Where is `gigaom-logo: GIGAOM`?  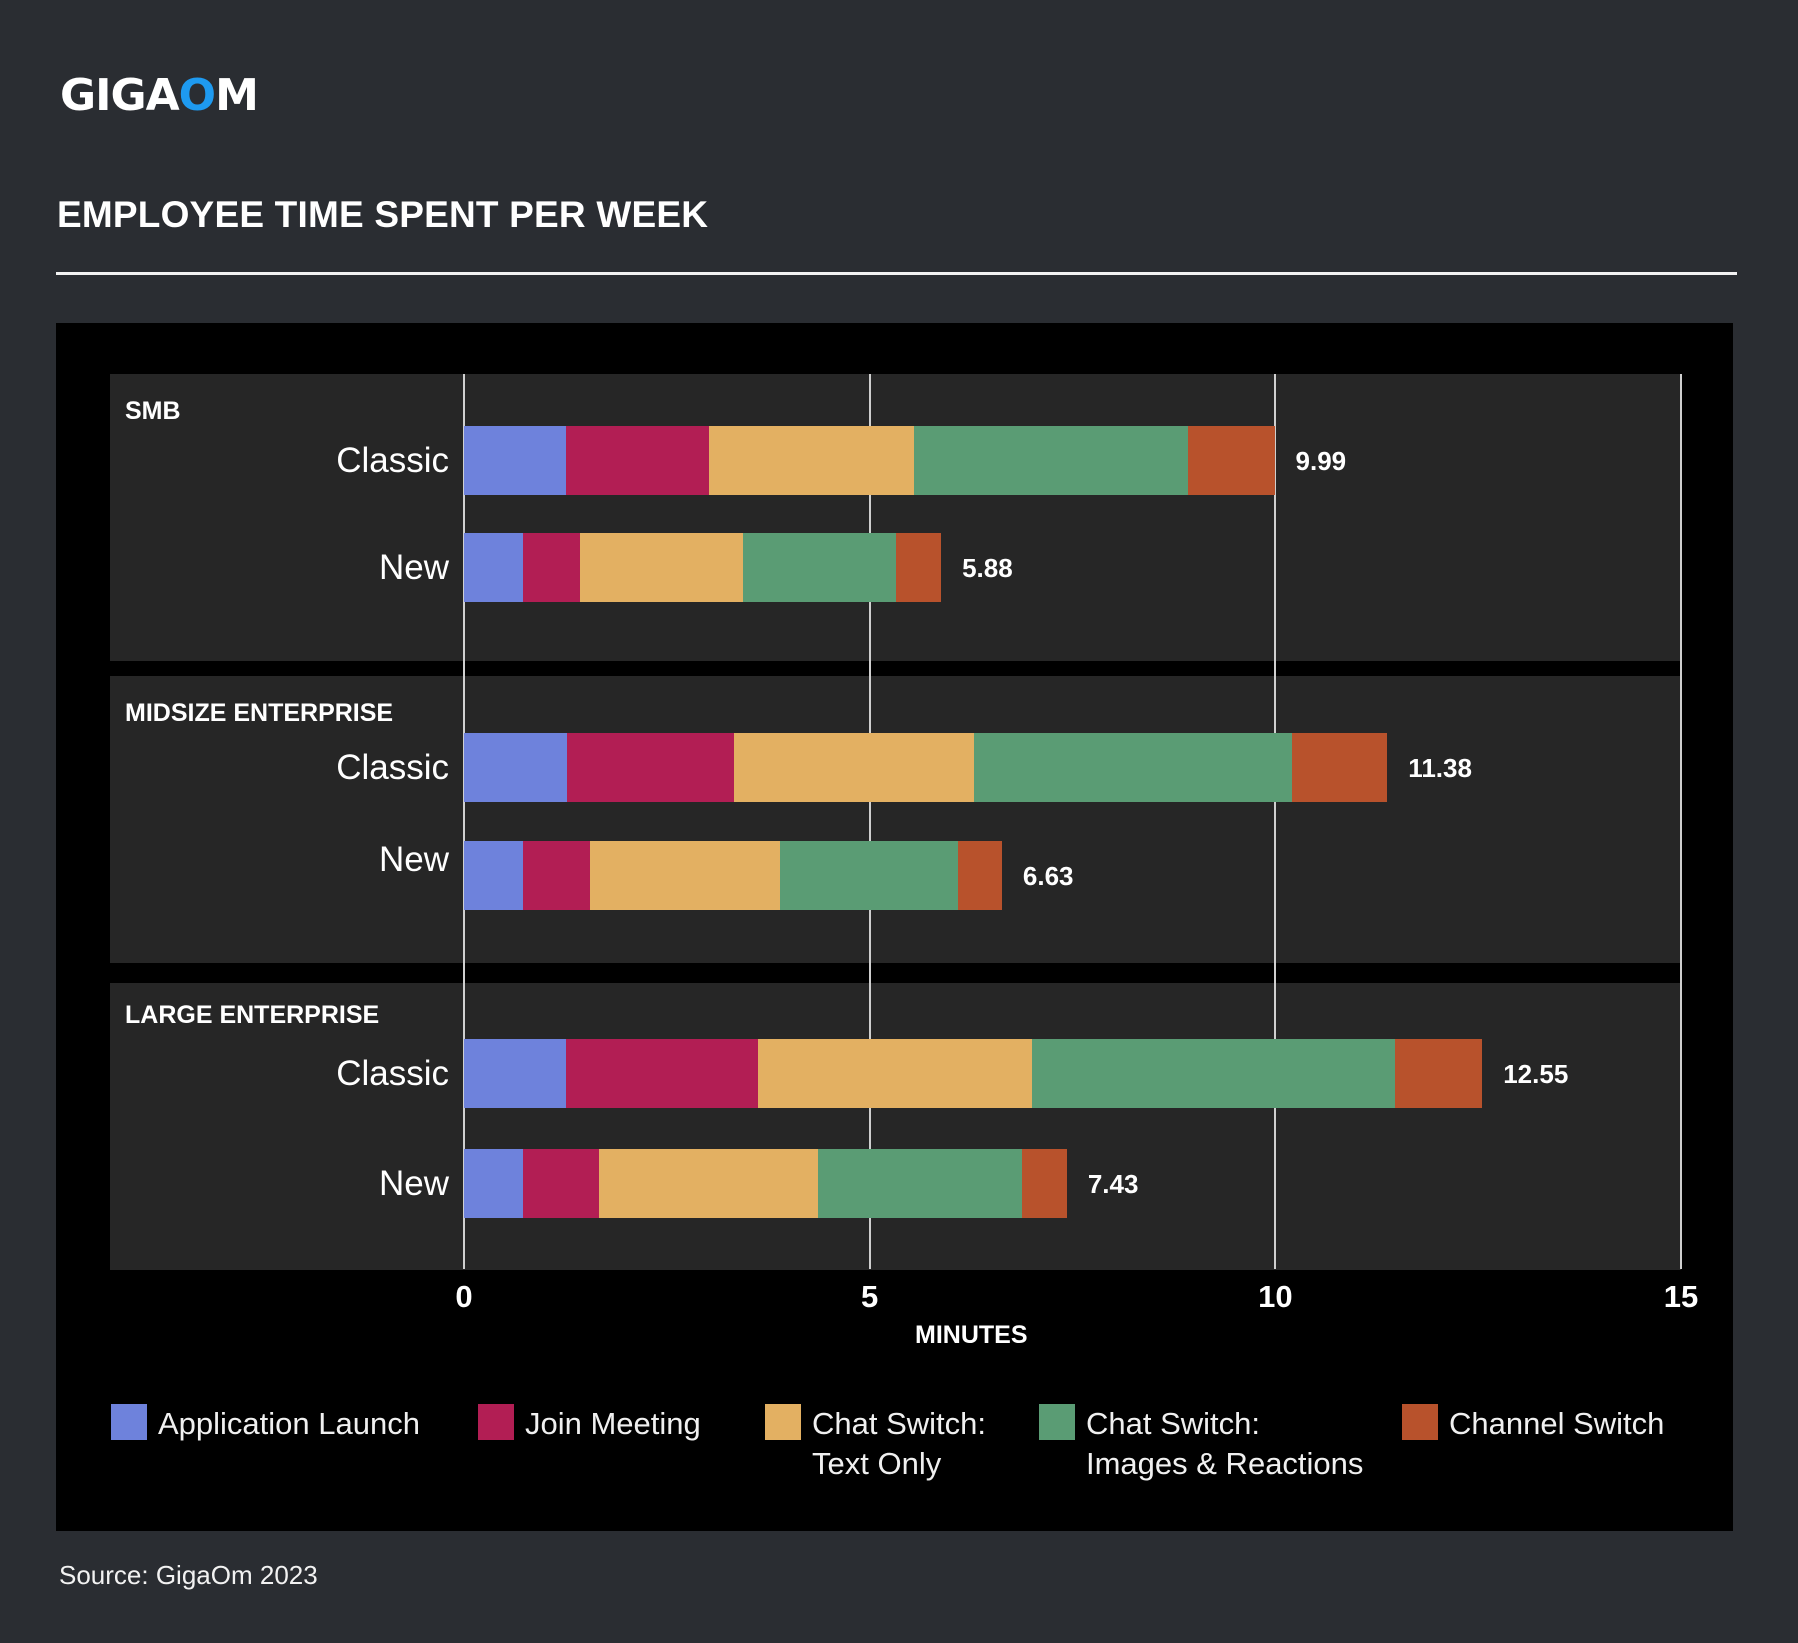 gigaom-logo: GIGAOM is located at coordinates (159, 96).